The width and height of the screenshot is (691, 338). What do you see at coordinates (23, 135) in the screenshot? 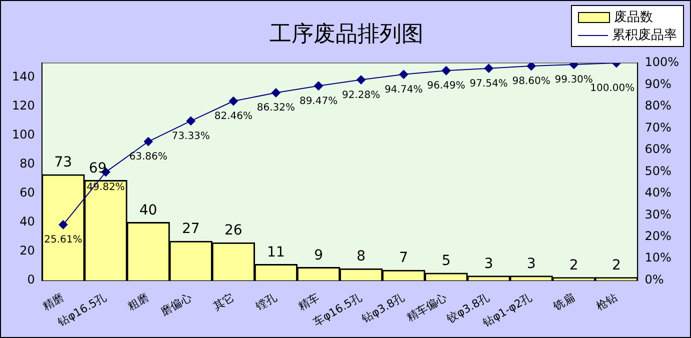
I see `y-tick-label: 100` at bounding box center [23, 135].